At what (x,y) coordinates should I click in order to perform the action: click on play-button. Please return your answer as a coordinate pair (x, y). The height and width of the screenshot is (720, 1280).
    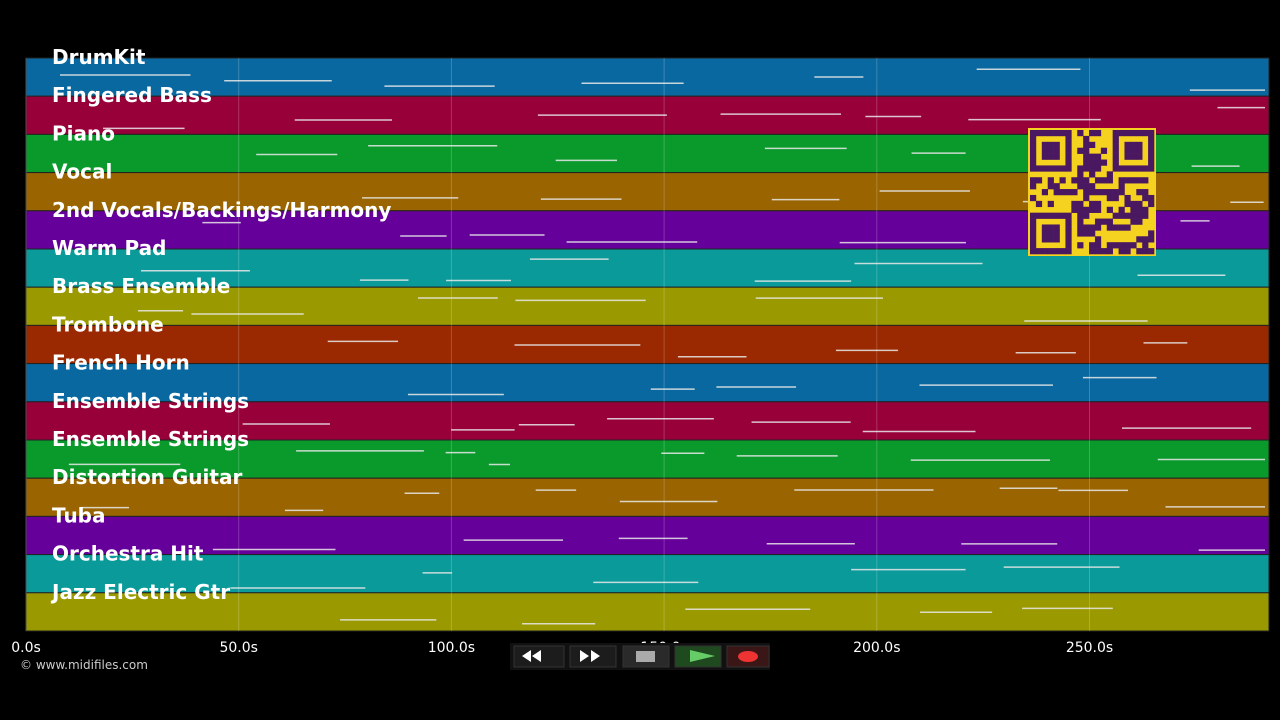
    Looking at the image, I should click on (698, 656).